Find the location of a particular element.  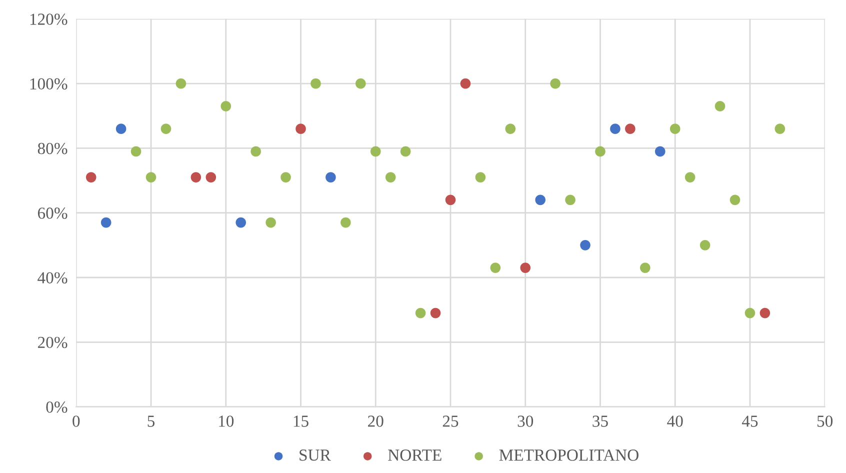

x-tick-label: 5 is located at coordinates (151, 421).